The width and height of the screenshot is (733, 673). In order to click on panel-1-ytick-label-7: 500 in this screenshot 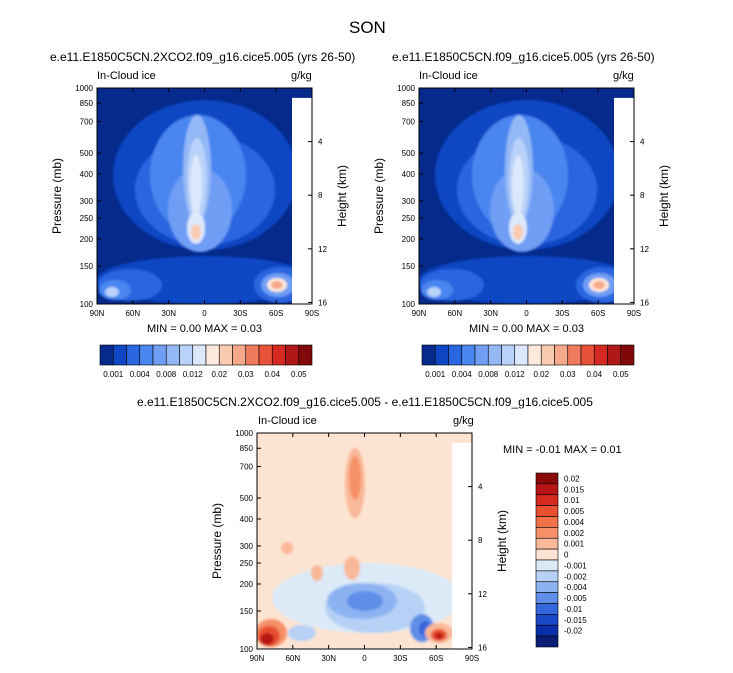, I will do `click(87, 153)`.